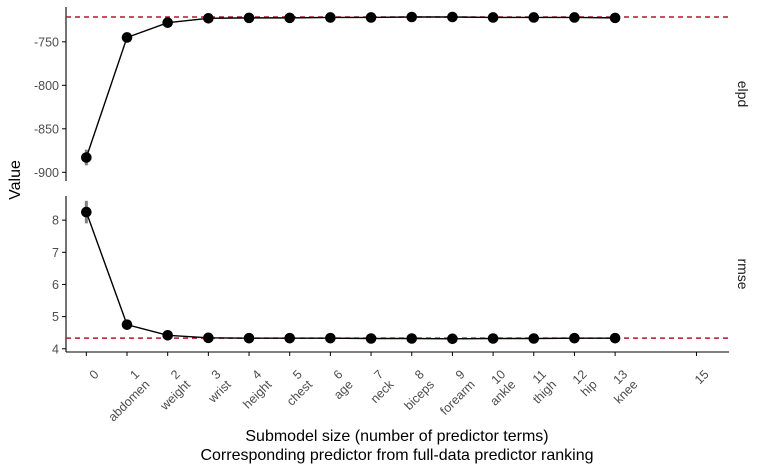 The image size is (769, 472). What do you see at coordinates (46, 129) in the screenshot?
I see `elpd-y-tick-label: -850` at bounding box center [46, 129].